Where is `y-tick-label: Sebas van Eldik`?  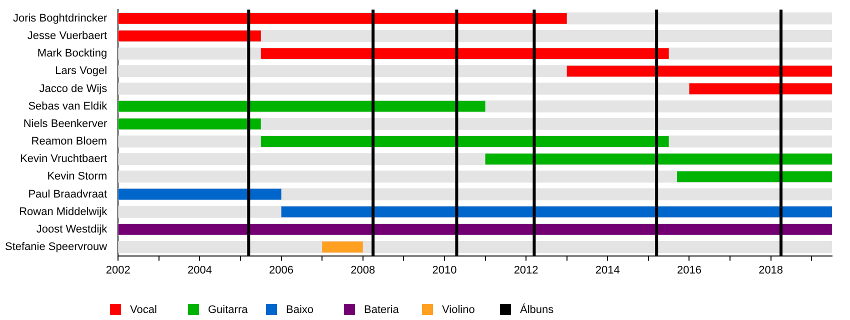 y-tick-label: Sebas van Eldik is located at coordinates (68, 106).